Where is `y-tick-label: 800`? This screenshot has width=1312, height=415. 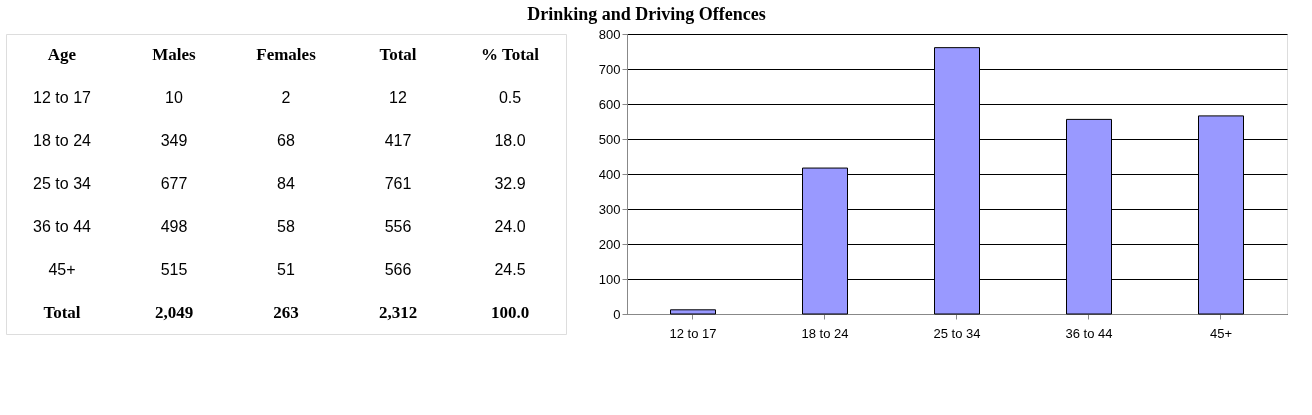 y-tick-label: 800 is located at coordinates (609, 34).